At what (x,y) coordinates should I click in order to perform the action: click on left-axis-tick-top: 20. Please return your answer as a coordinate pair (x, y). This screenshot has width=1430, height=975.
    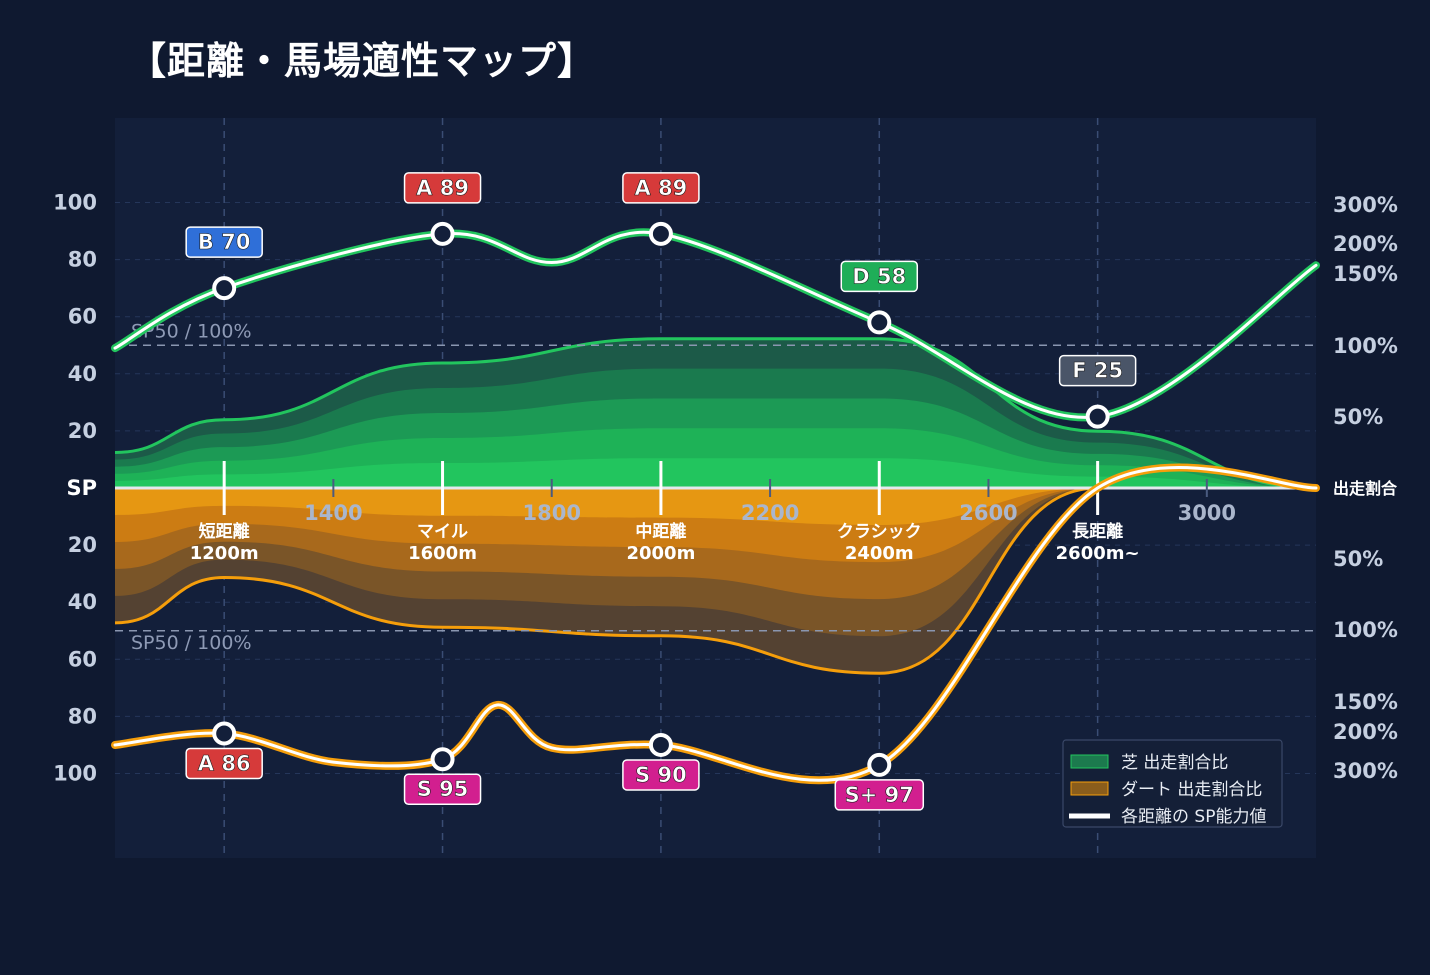
    Looking at the image, I should click on (82, 431).